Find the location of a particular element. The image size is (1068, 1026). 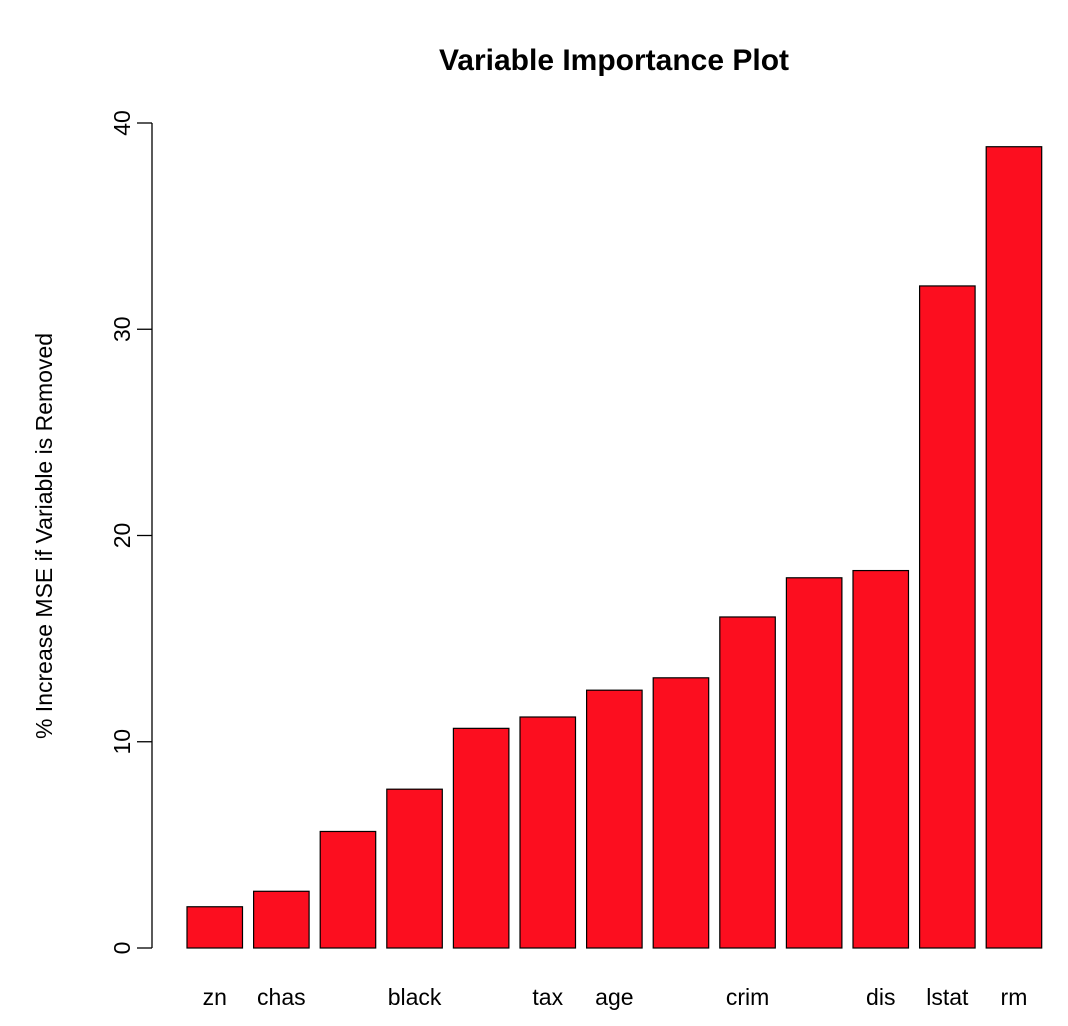

x-tick-label: age is located at coordinates (614, 997).